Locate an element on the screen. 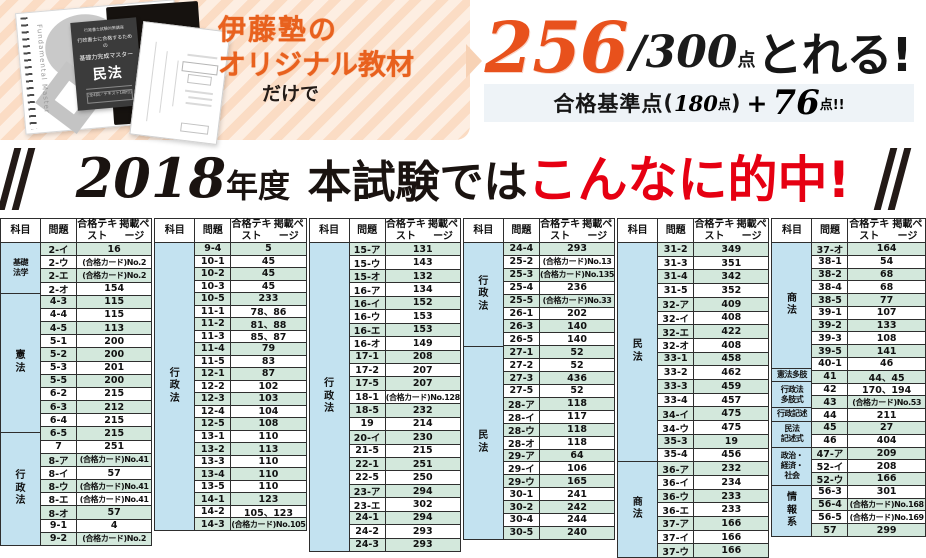 Image resolution: width=926 pixels, height=558 pixels. table-row: 13-5 110 is located at coordinates (250, 487).